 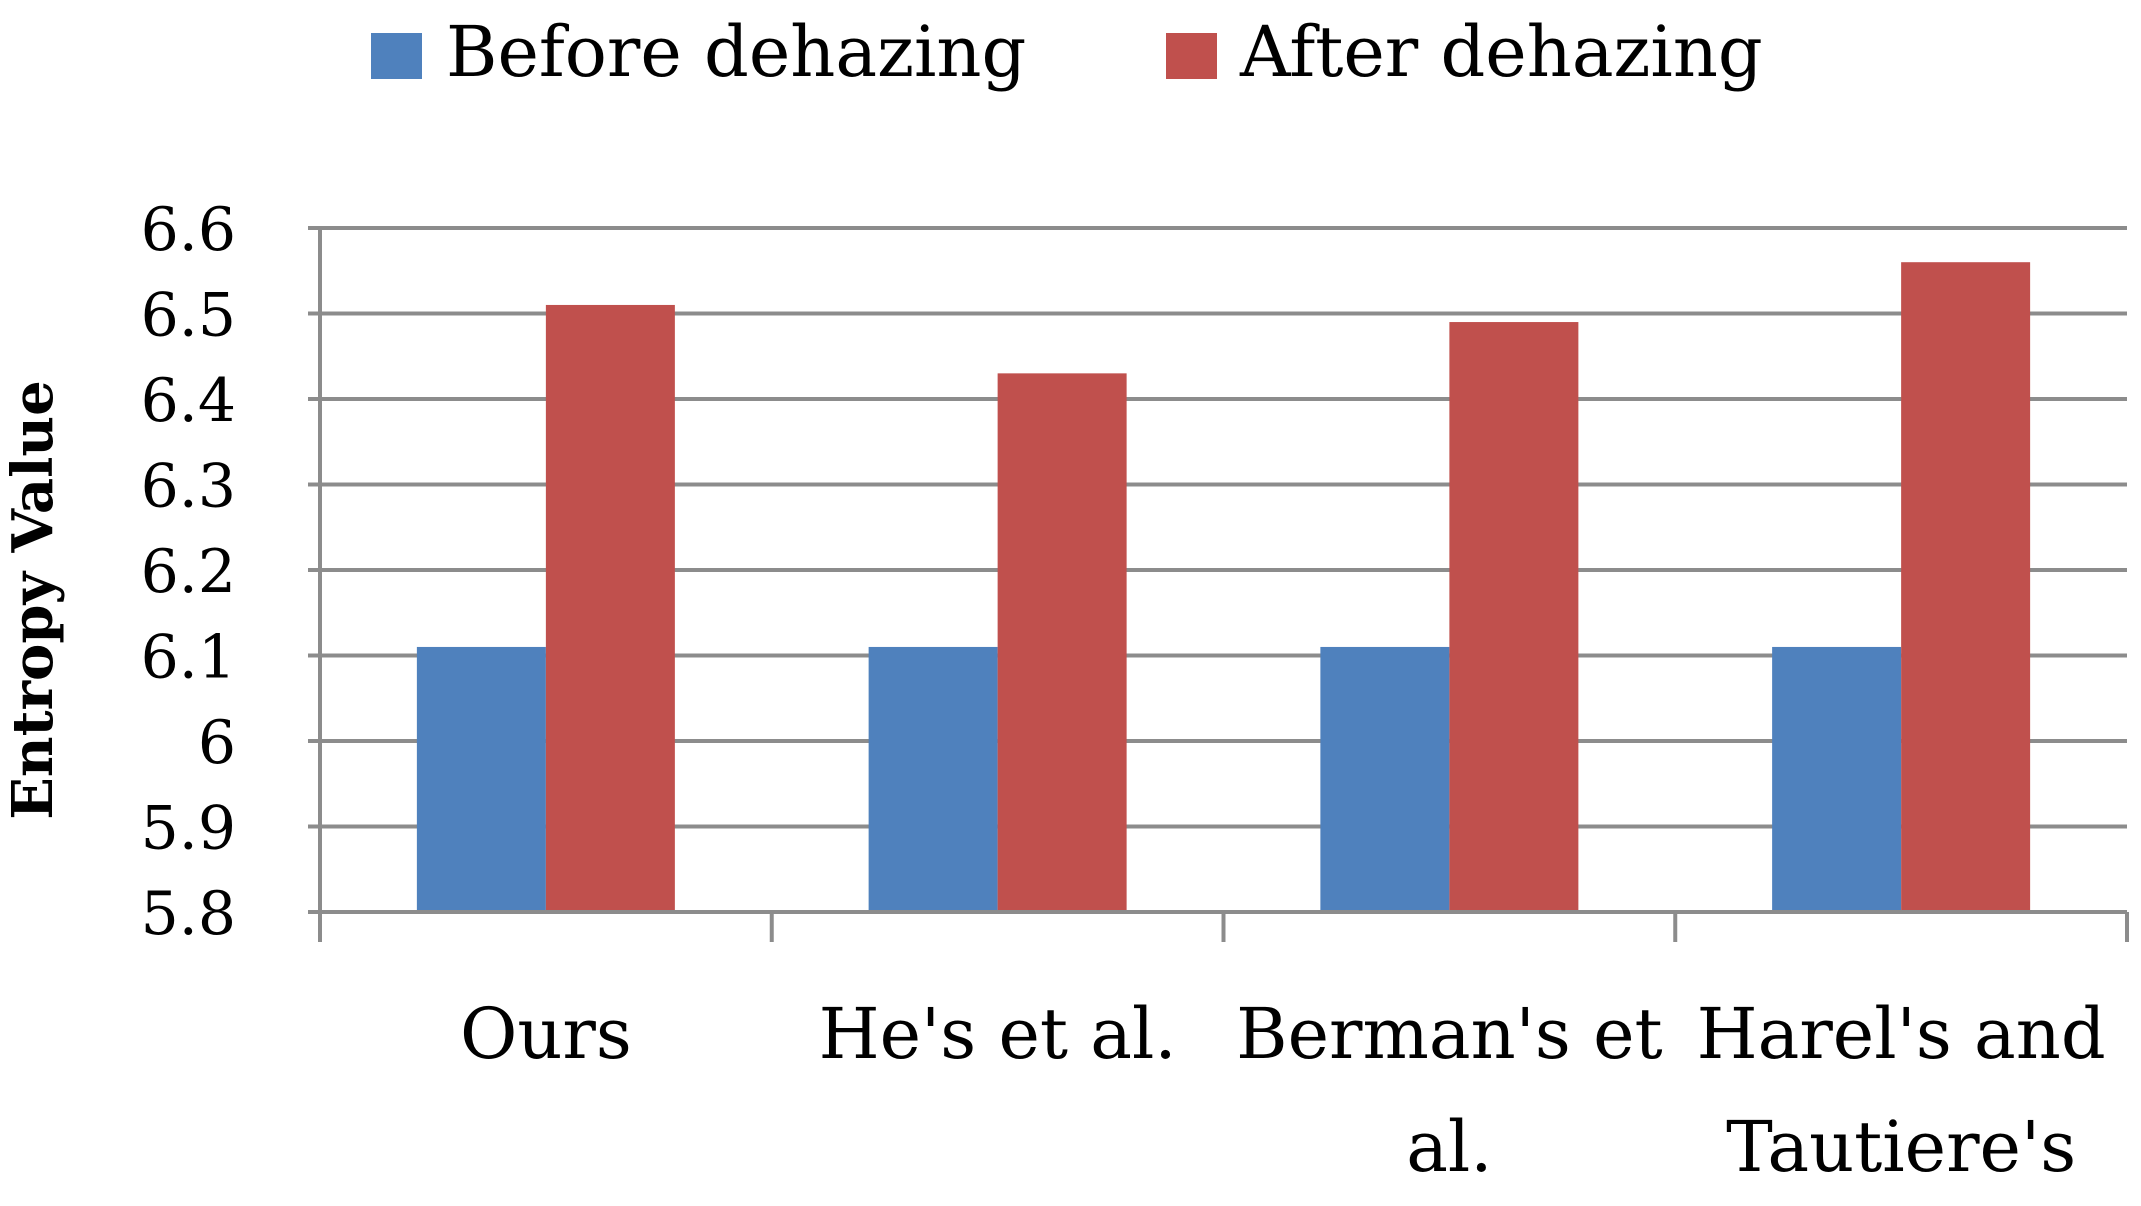 I want to click on y-tick-label: 5.9, so click(x=188, y=829).